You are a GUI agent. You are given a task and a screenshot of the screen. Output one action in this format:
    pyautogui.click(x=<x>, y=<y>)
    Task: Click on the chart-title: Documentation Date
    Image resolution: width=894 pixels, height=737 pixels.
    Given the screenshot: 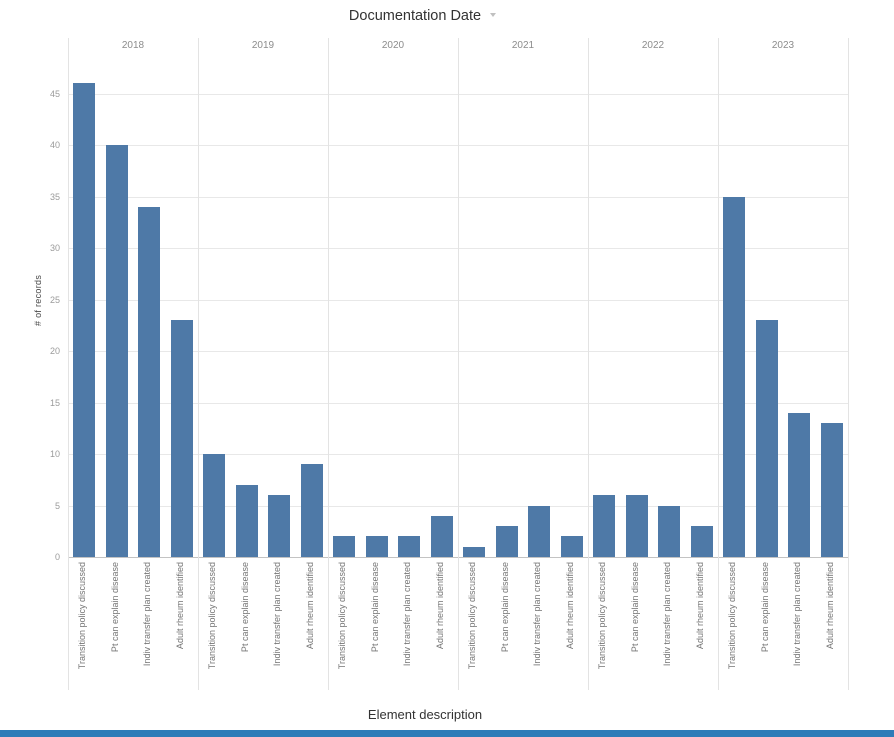 What is the action you would take?
    pyautogui.click(x=415, y=16)
    